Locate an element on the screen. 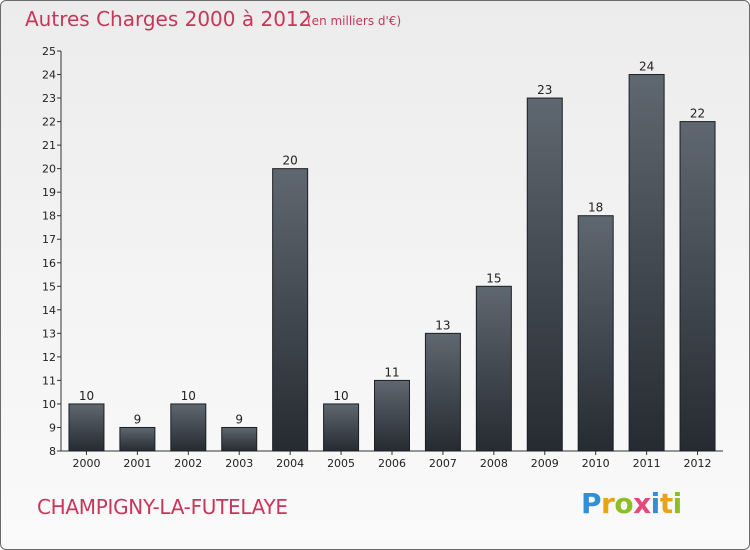 The image size is (750, 550). data-label-2000: 10 is located at coordinates (86, 396).